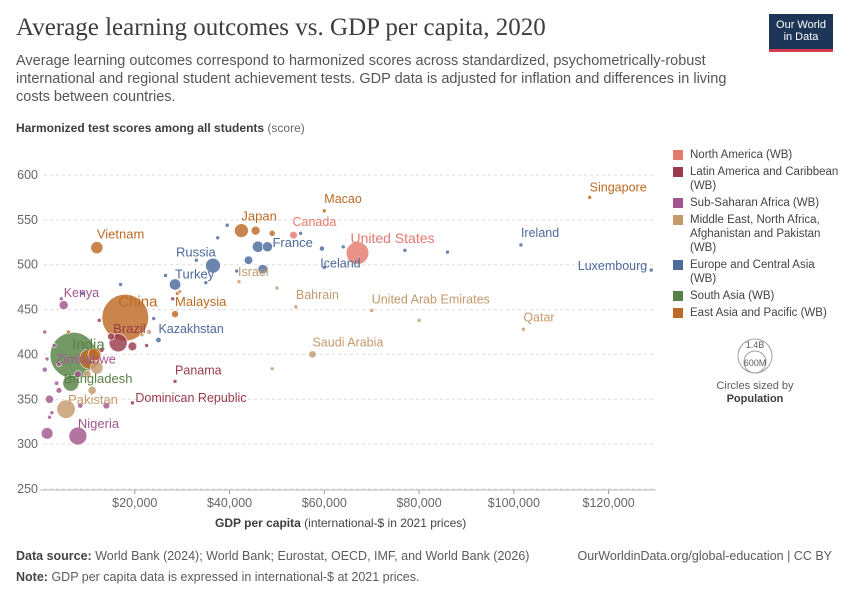 Image resolution: width=850 pixels, height=600 pixels. Describe the element at coordinates (758, 179) in the screenshot. I see `legend-item: Latin America and Caribbean (WB)` at that location.